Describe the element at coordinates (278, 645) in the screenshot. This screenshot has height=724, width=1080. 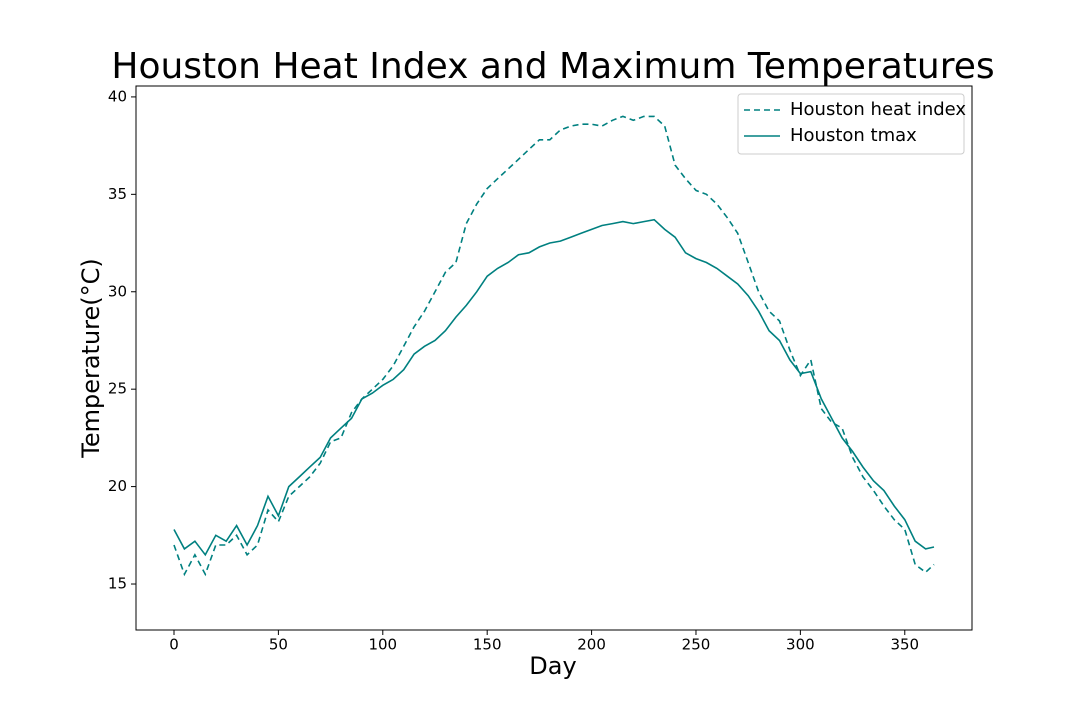
I see `x-tick-label: 50` at that location.